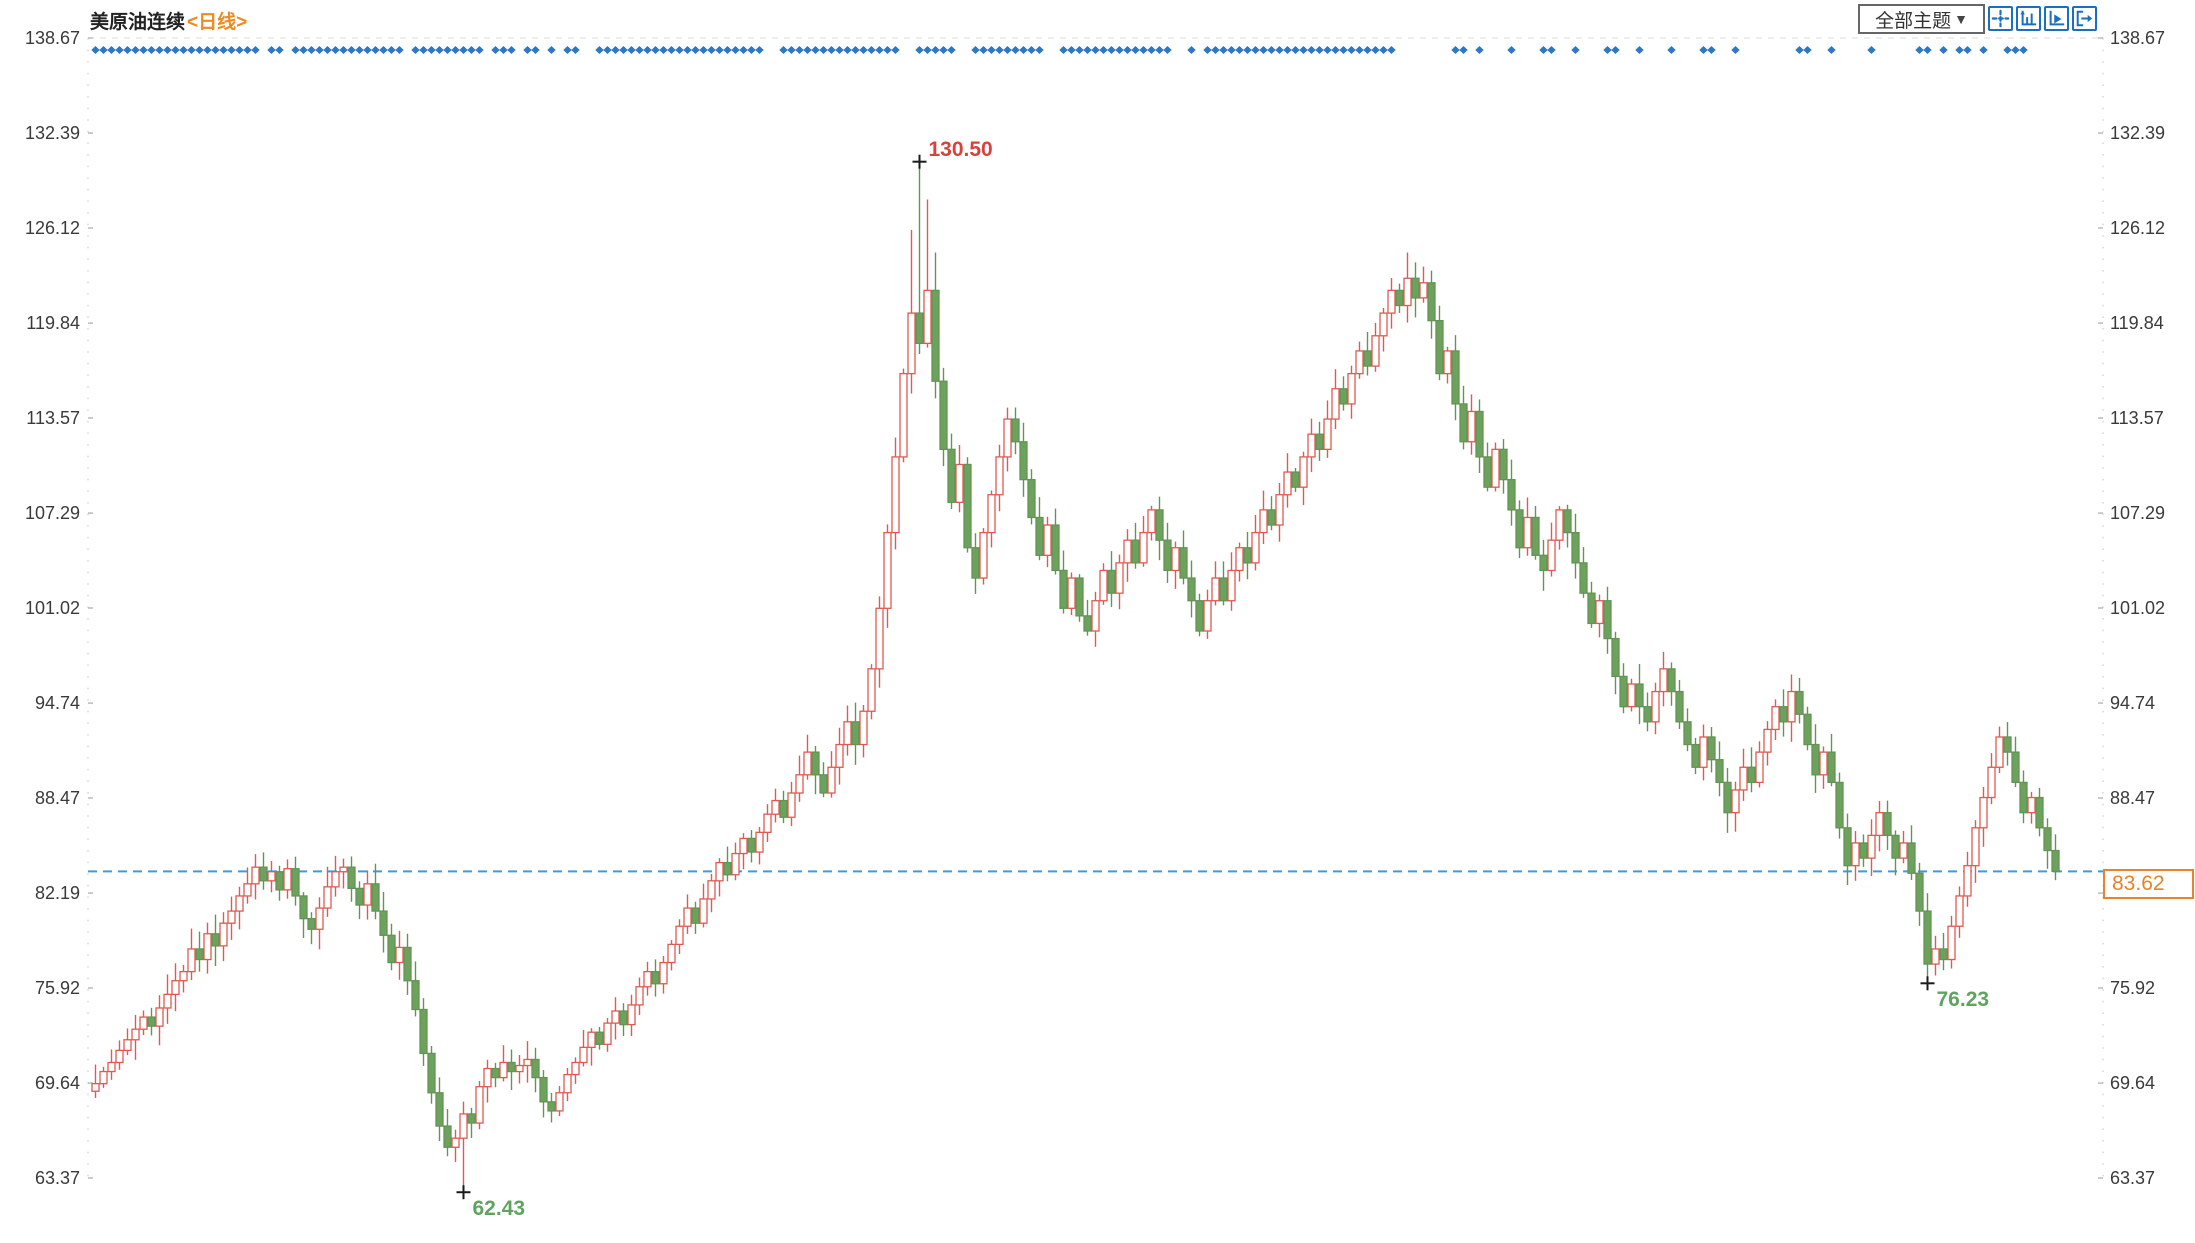  I want to click on y-axis-label: 101.02, so click(2138, 607).